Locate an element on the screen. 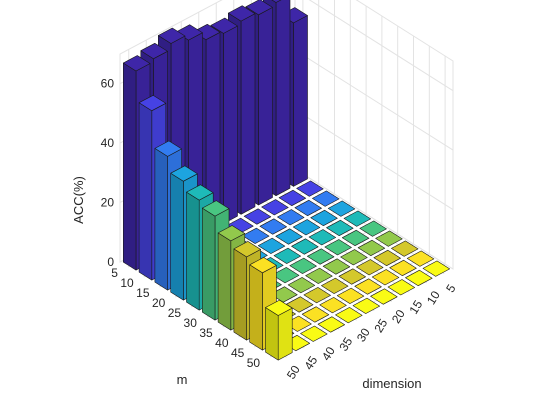 This screenshot has width=560, height=420. m-tick-label: 5 is located at coordinates (114, 273).